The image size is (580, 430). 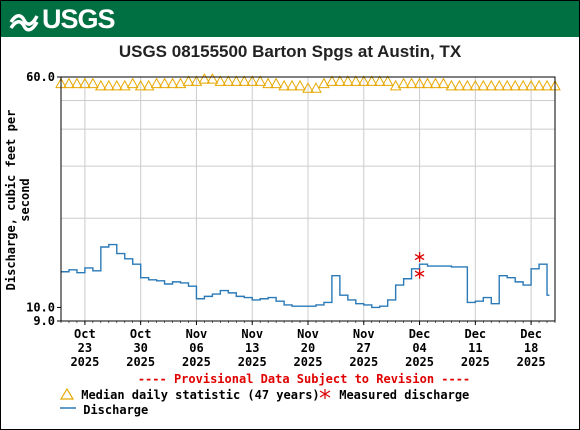 I want to click on legend-label-discharge: Discharge, so click(x=116, y=410).